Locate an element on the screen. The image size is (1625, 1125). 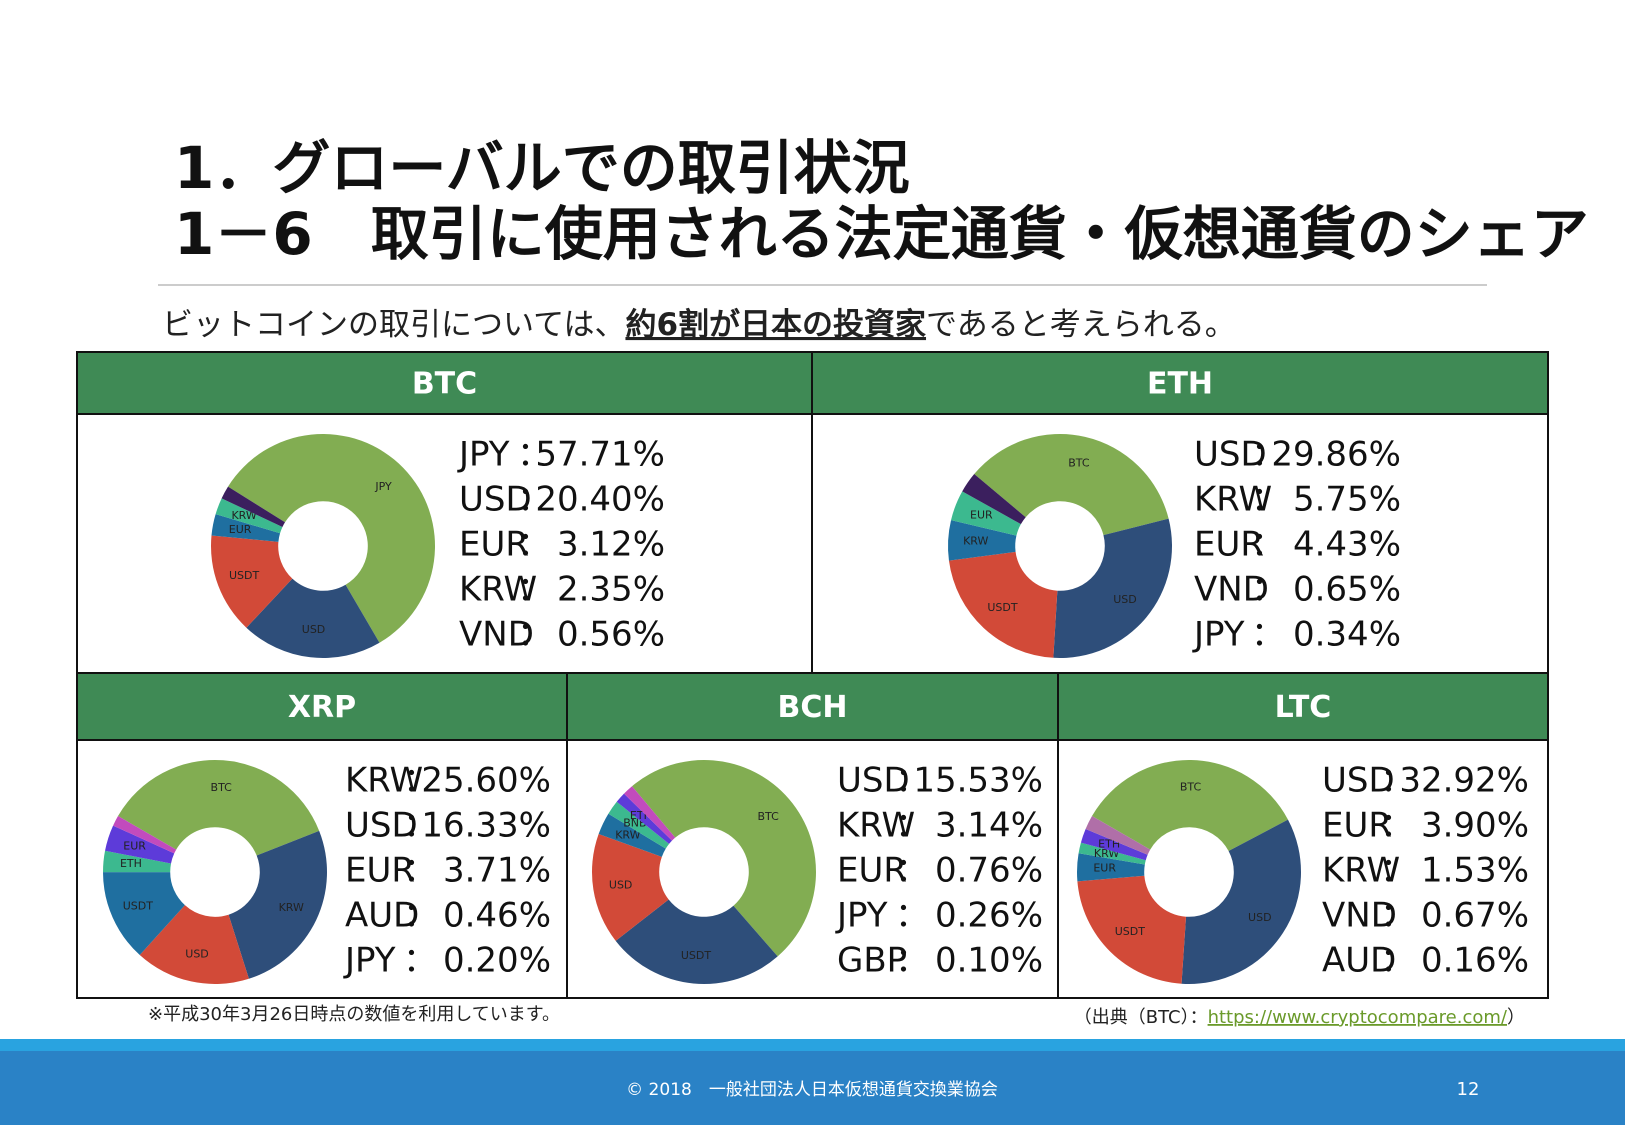
title-line2: 1－6 取引に使用される法定通貨・仮想通貨のシェア is located at coordinates (881, 234).